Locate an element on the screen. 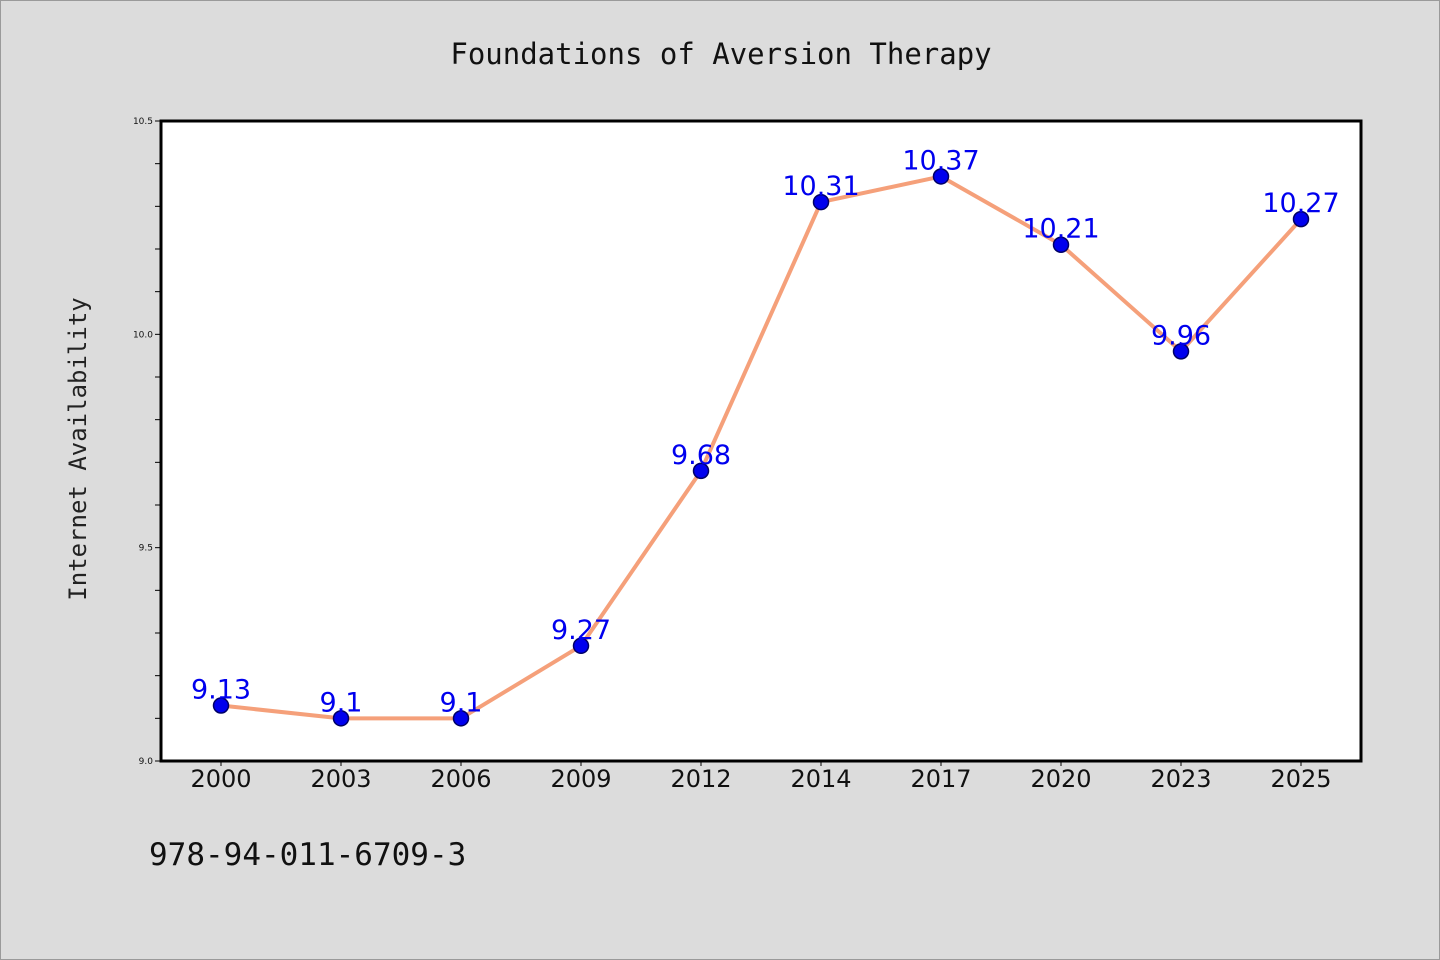 This screenshot has width=1440, height=960. y-tick-label: 9.0 is located at coordinates (146, 762).